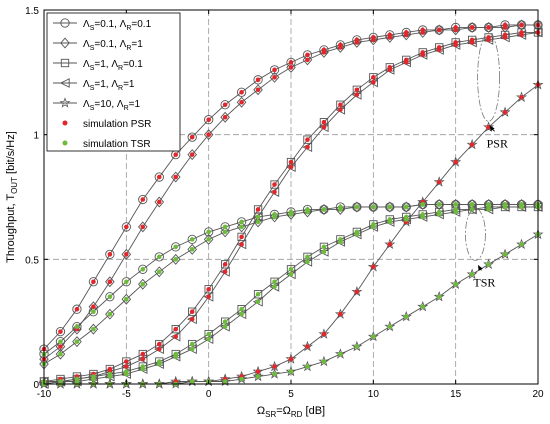 Image resolution: width=550 pixels, height=424 pixels. I want to click on legend-label: simulation PSR, so click(117, 124).